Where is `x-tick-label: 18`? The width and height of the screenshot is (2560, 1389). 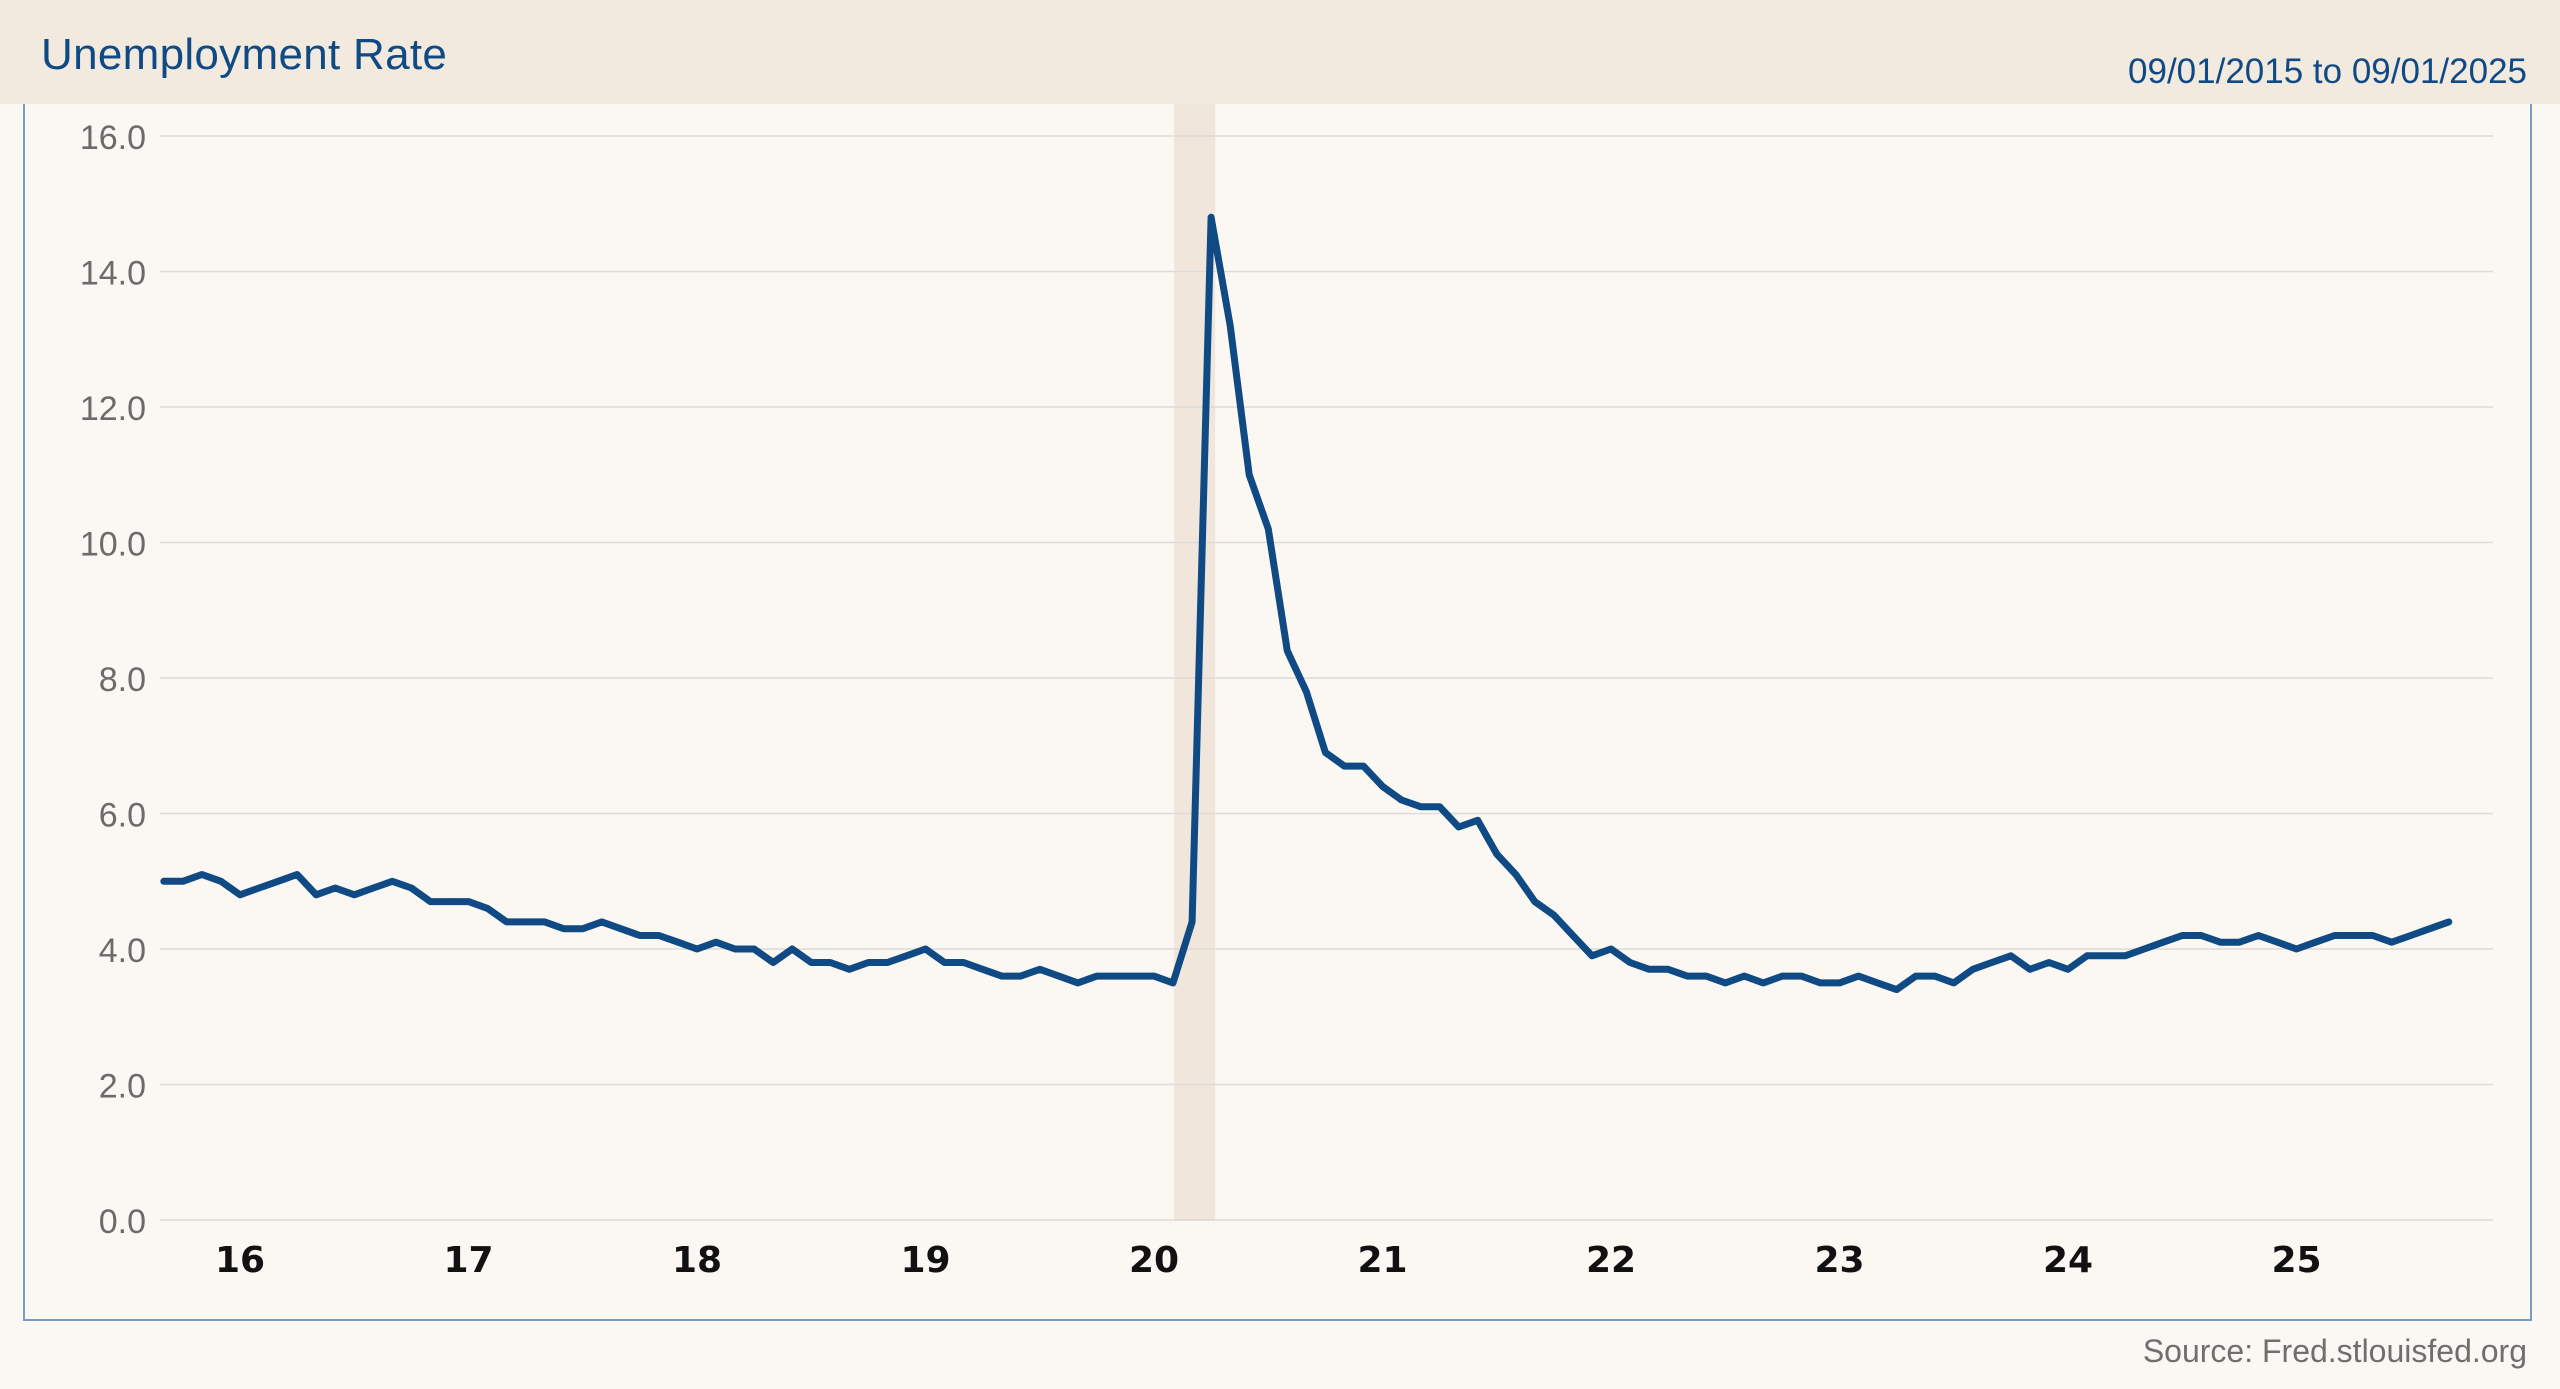 x-tick-label: 18 is located at coordinates (697, 1260).